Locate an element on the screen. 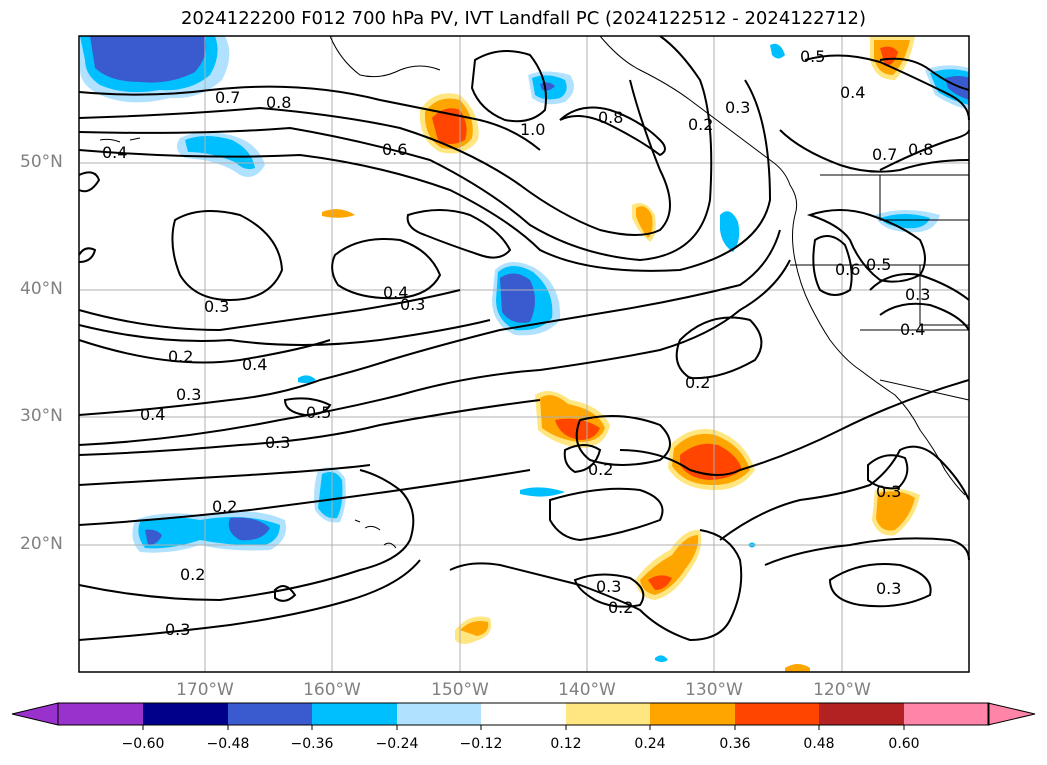  lat-label: 50°N is located at coordinates (41, 162).